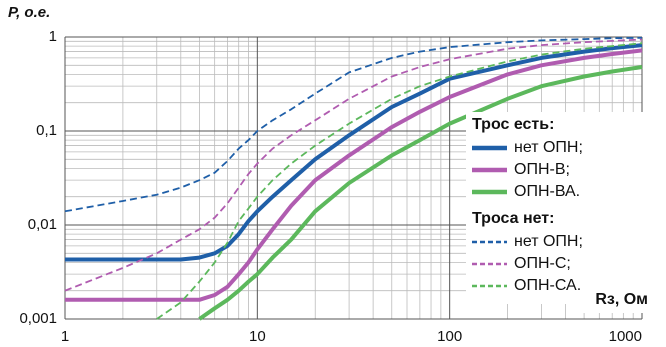 The height and width of the screenshot is (347, 666). What do you see at coordinates (621, 299) in the screenshot?
I see `x-axis-label: Rз, Ом` at bounding box center [621, 299].